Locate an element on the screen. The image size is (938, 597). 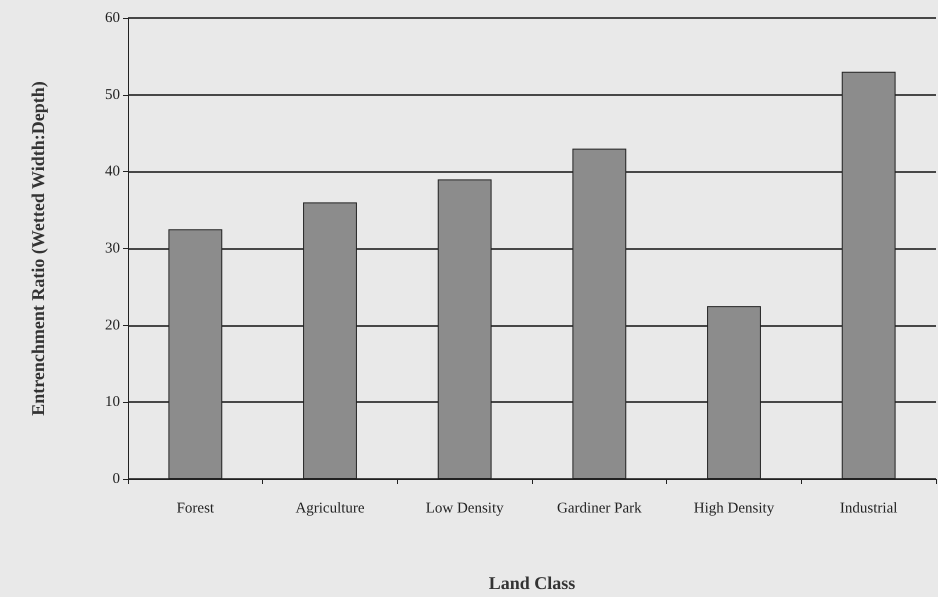
x-tick-label: Industrial is located at coordinates (869, 508).